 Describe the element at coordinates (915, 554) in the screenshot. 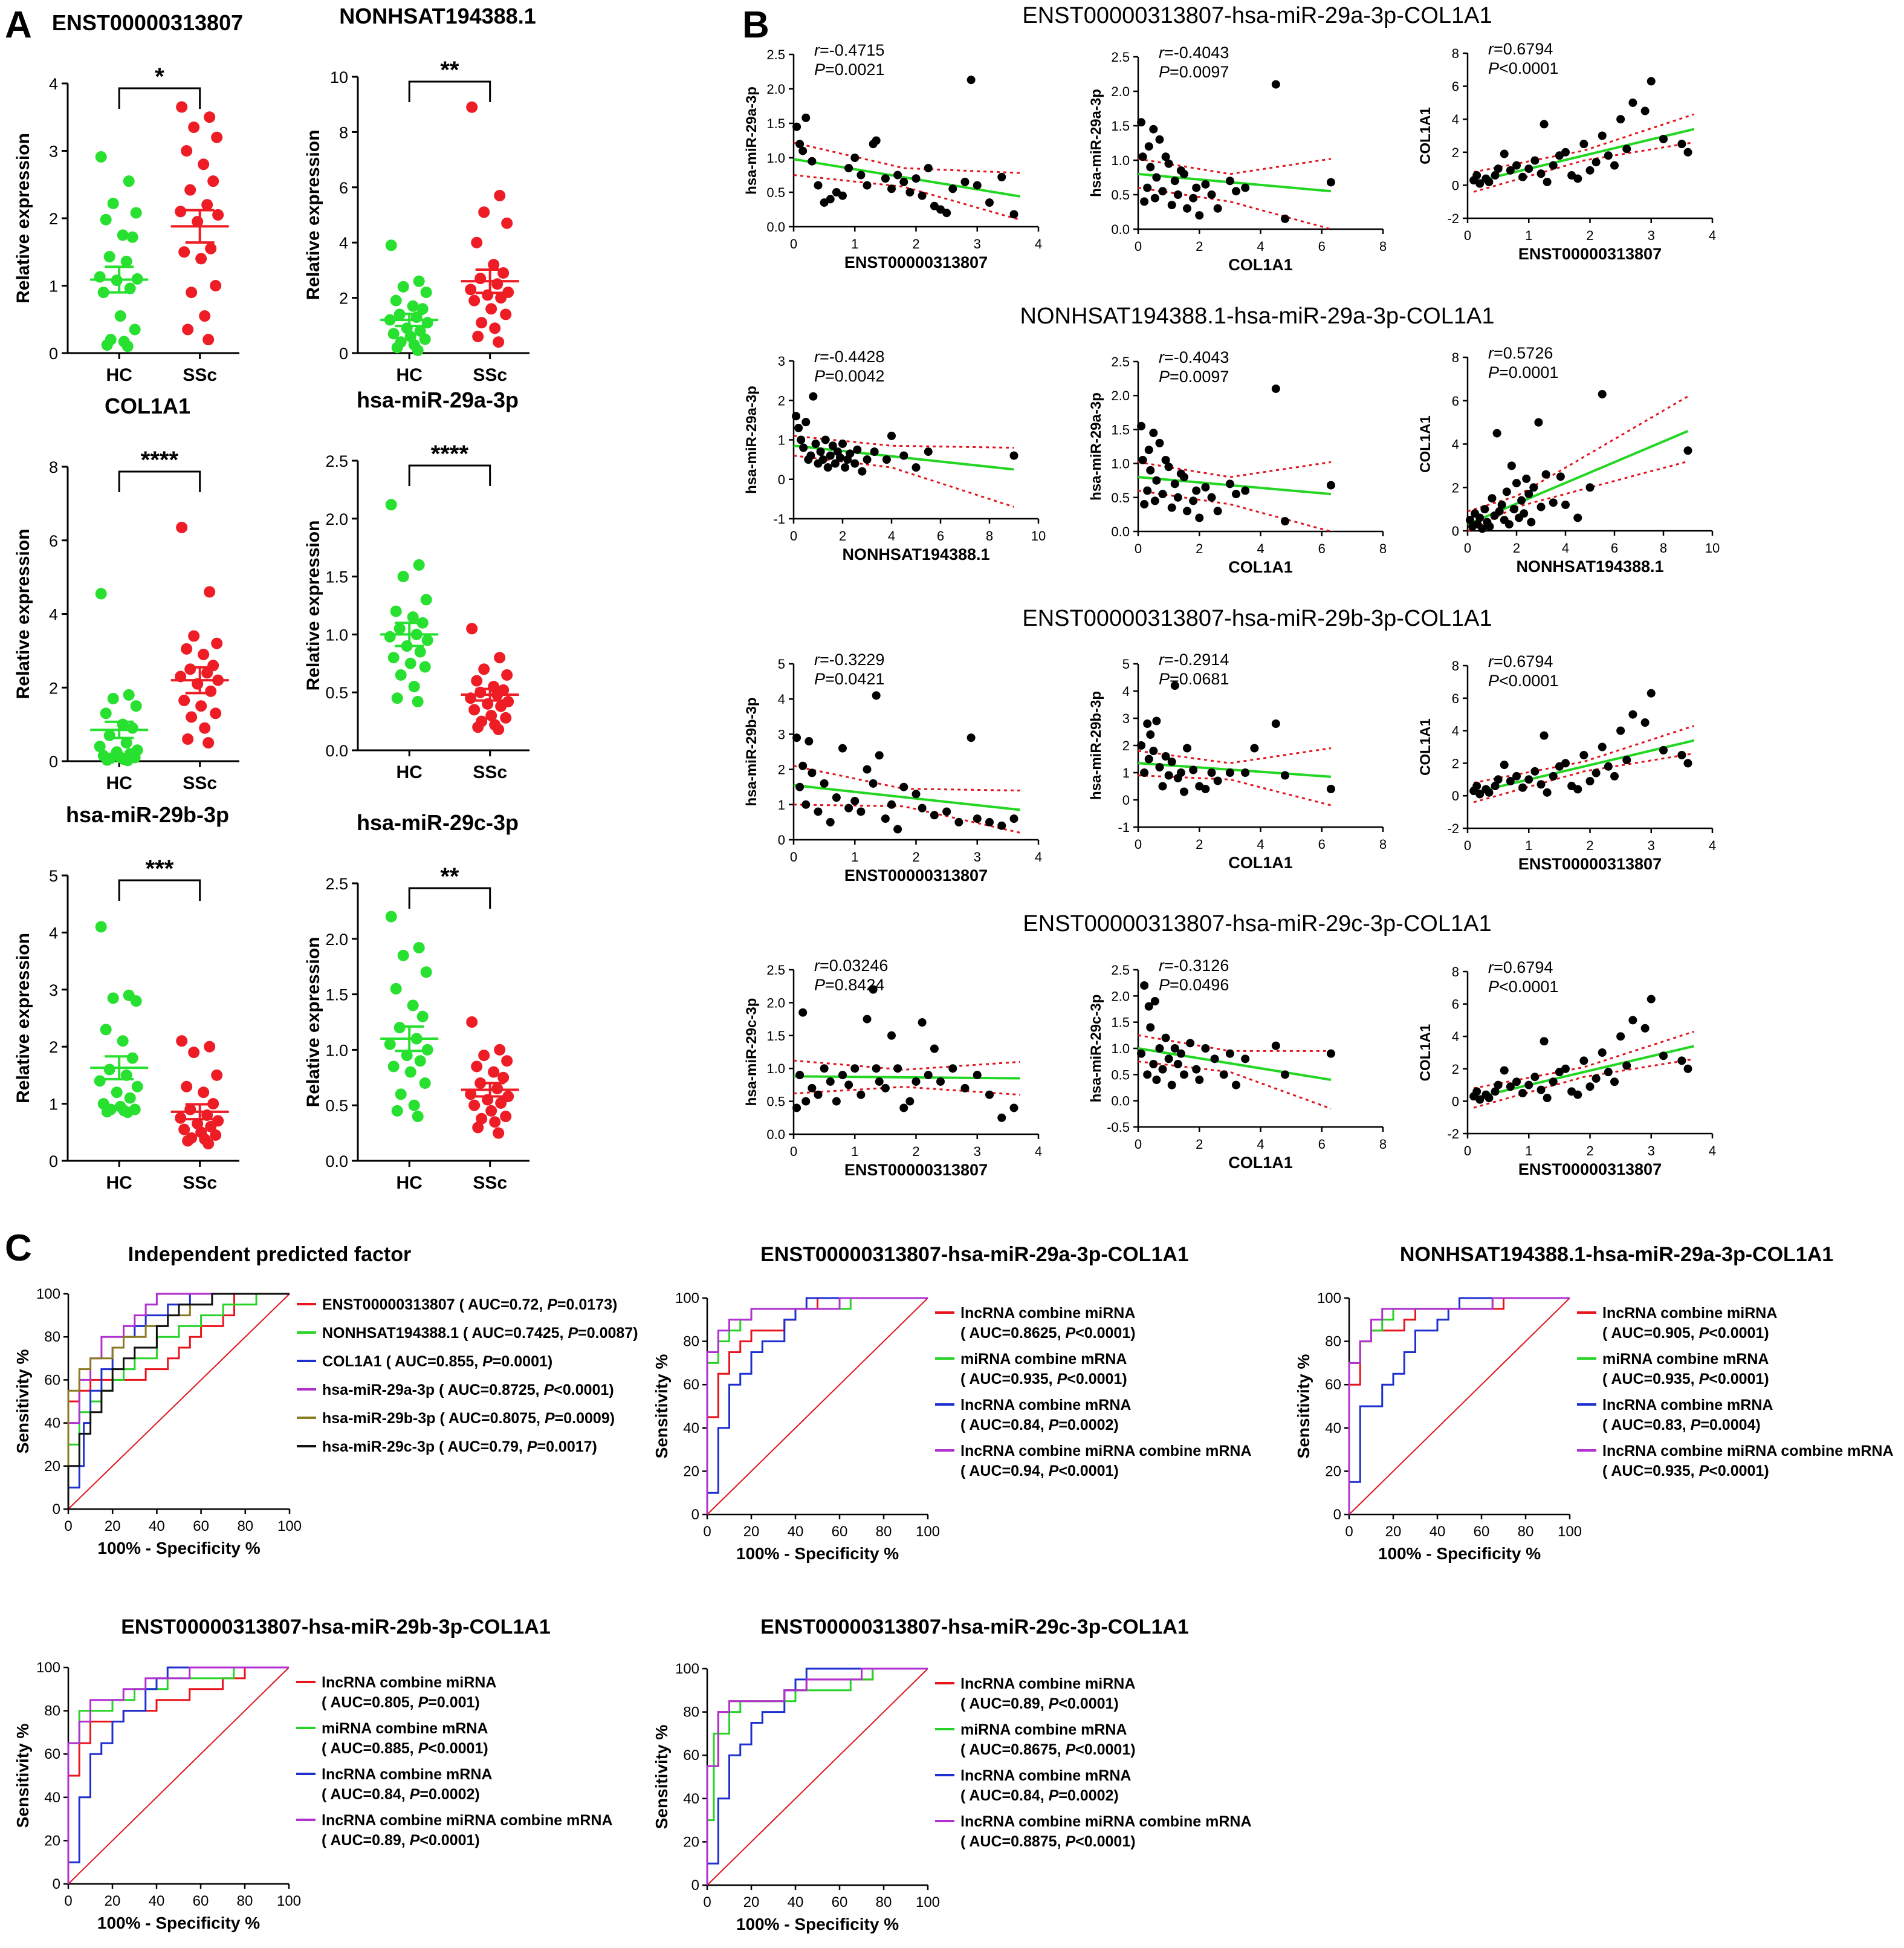

I see `x-axis-label: NONHSAT194388.1` at that location.